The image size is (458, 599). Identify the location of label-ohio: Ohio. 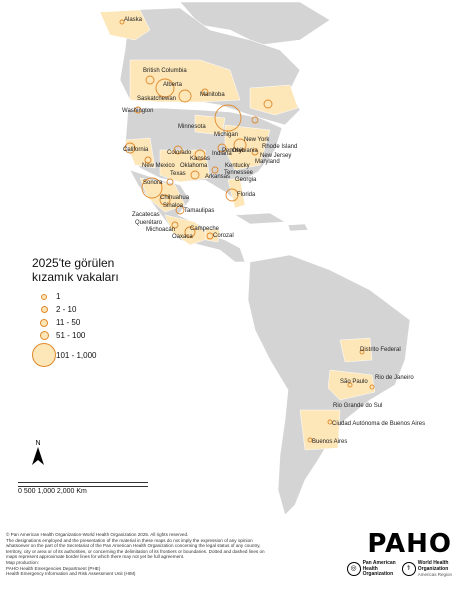
(238, 151).